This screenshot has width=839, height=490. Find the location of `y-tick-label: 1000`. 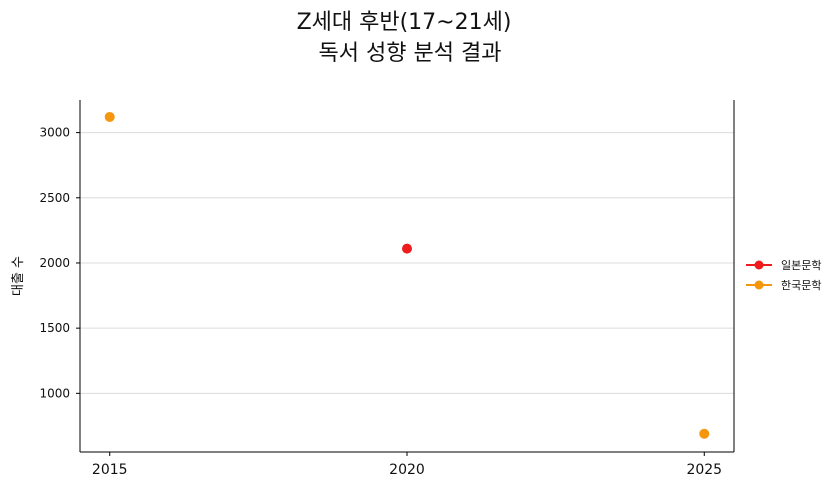

y-tick-label: 1000 is located at coordinates (54, 393).